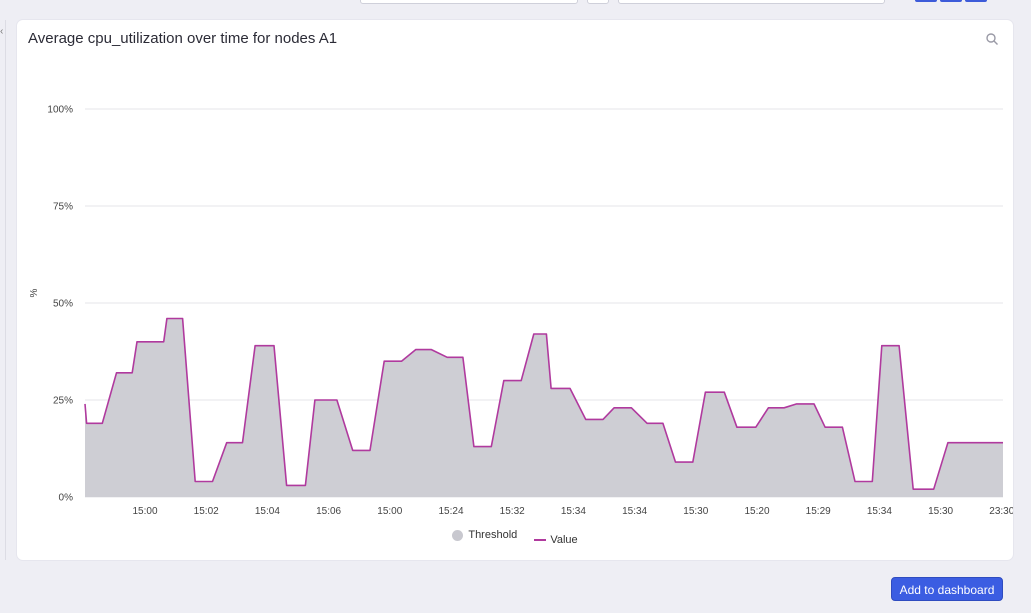 The width and height of the screenshot is (1031, 613). I want to click on y-tick-label: 0%, so click(66, 498).